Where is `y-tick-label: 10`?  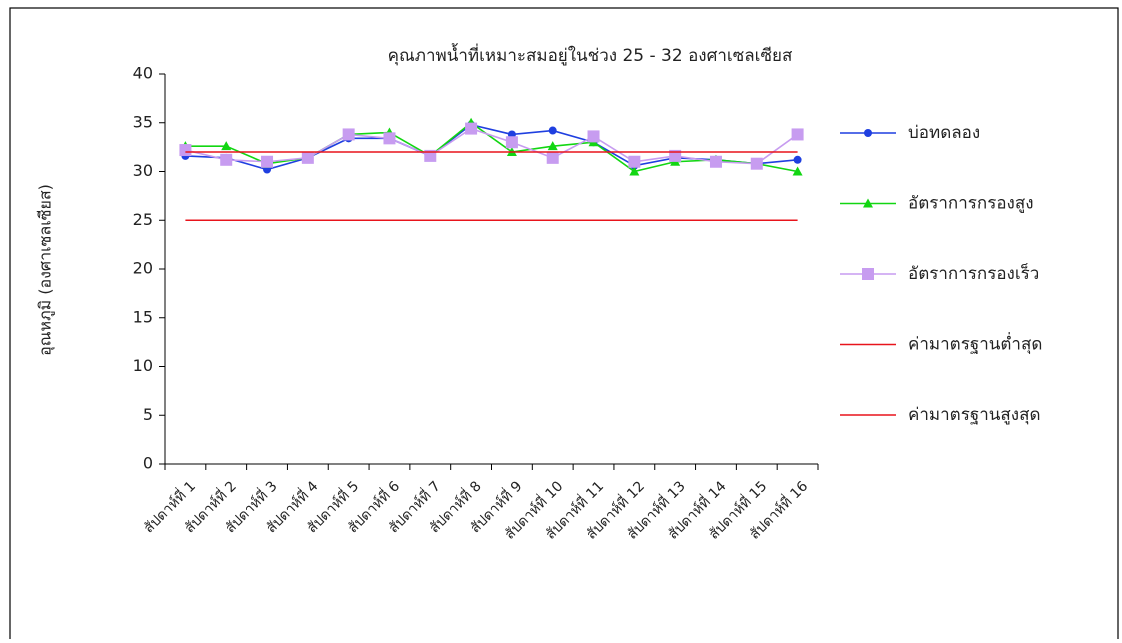 y-tick-label: 10 is located at coordinates (143, 365).